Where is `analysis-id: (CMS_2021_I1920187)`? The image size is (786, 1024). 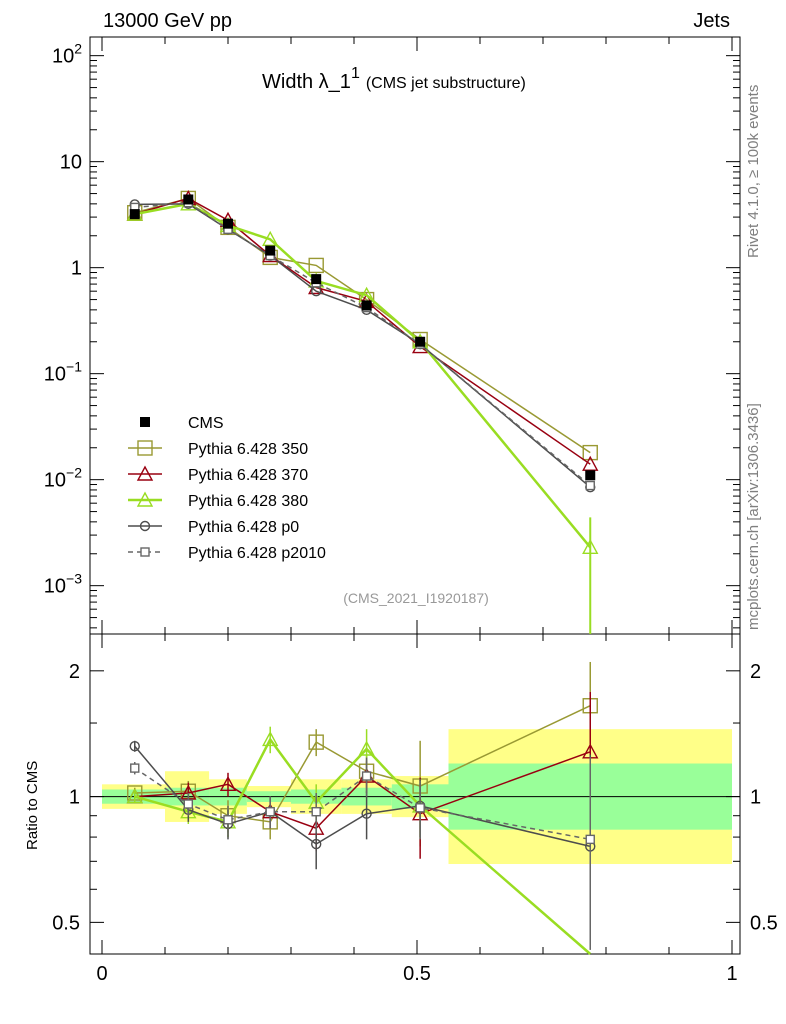 analysis-id: (CMS_2021_I1920187) is located at coordinates (416, 598).